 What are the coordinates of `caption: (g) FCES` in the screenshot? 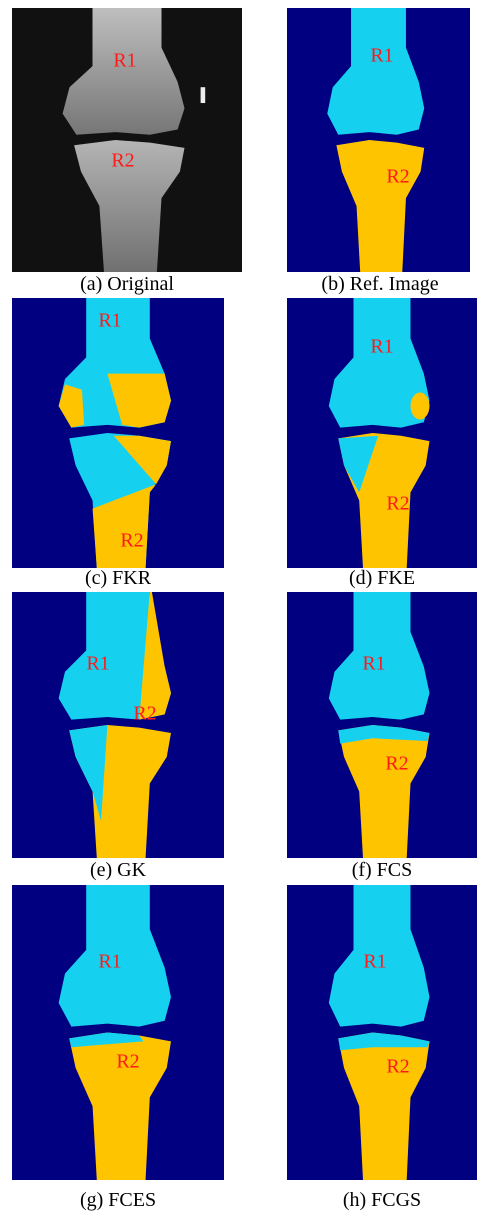 It's located at (118, 1200).